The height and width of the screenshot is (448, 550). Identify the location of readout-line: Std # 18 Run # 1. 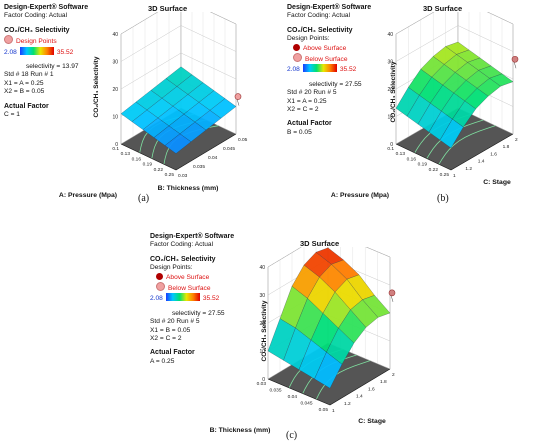
(29, 75).